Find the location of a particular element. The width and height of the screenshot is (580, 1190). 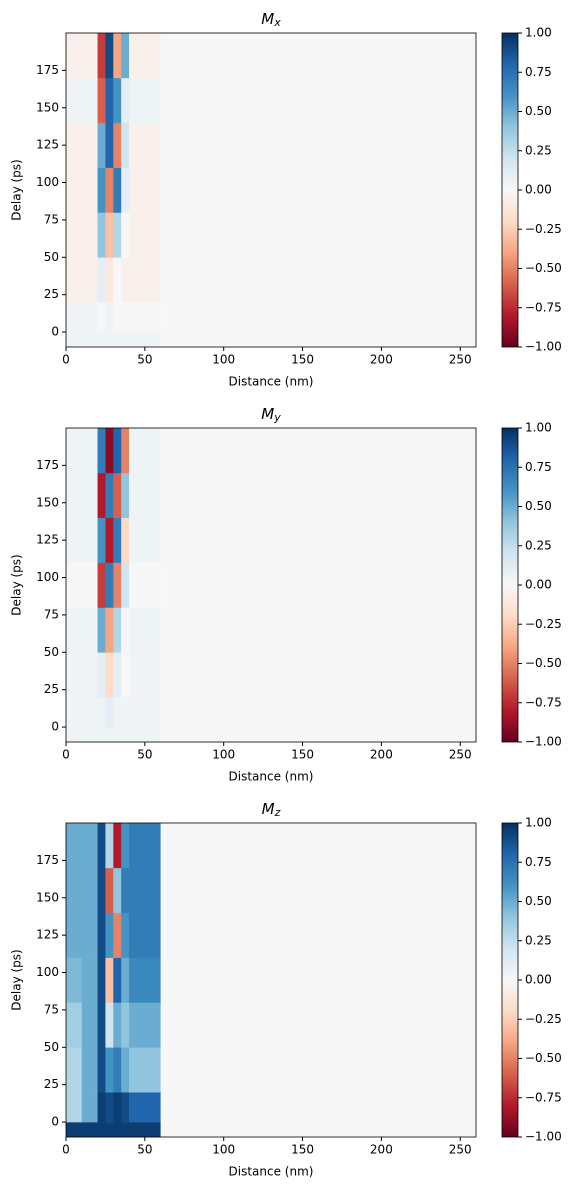

y-tick-label: 150 is located at coordinates (47, 897).